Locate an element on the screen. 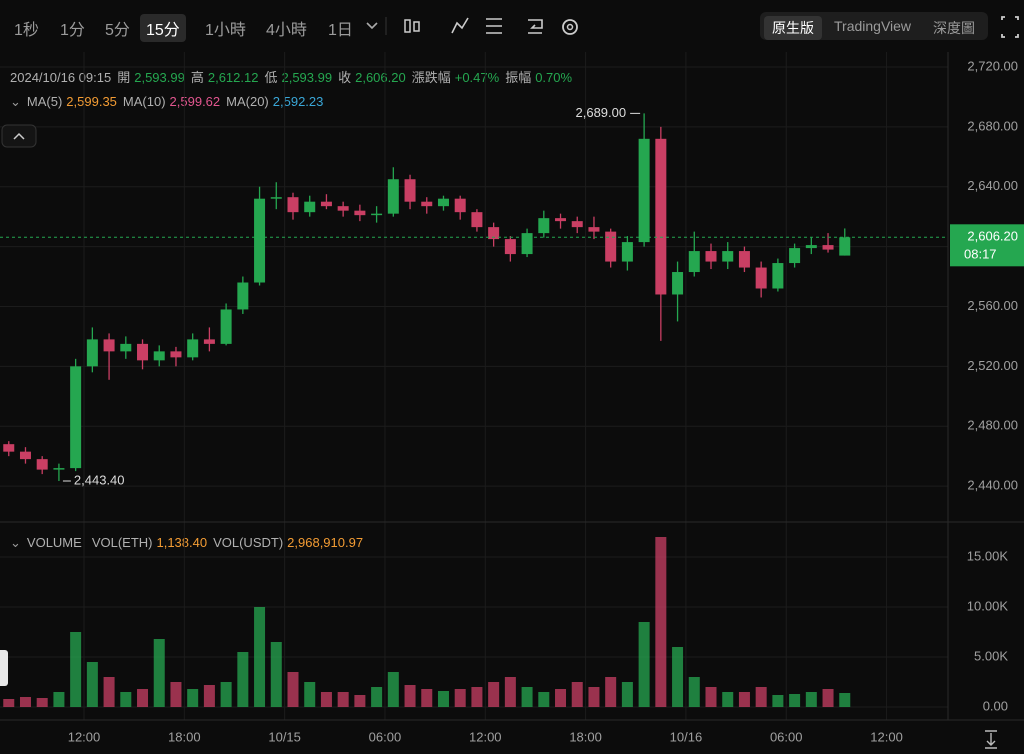 This screenshot has height=754, width=1024. timeframe-button: 5分 is located at coordinates (117, 30).